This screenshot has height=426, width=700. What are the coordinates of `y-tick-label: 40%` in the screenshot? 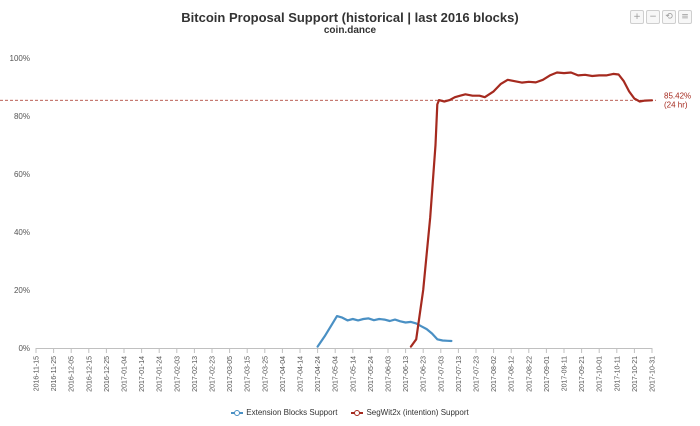 It's located at (22, 232).